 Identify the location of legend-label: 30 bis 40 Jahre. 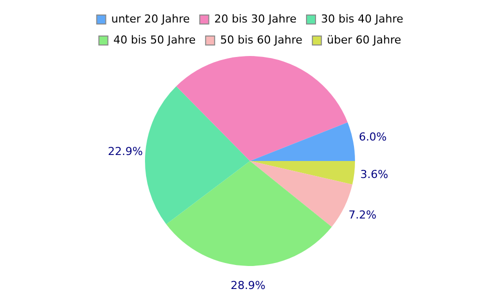
(362, 19).